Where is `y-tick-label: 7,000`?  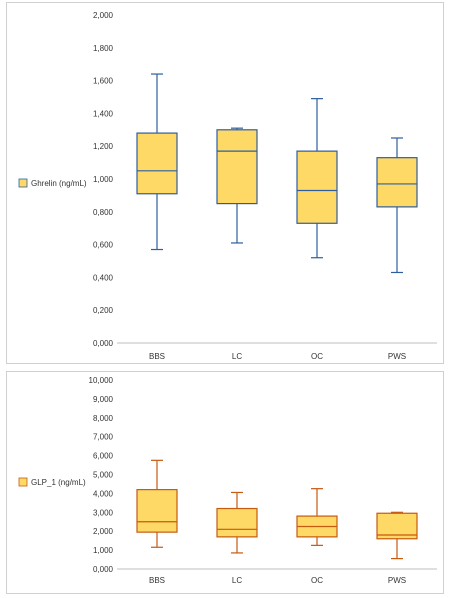
y-tick-label: 7,000 is located at coordinates (103, 437).